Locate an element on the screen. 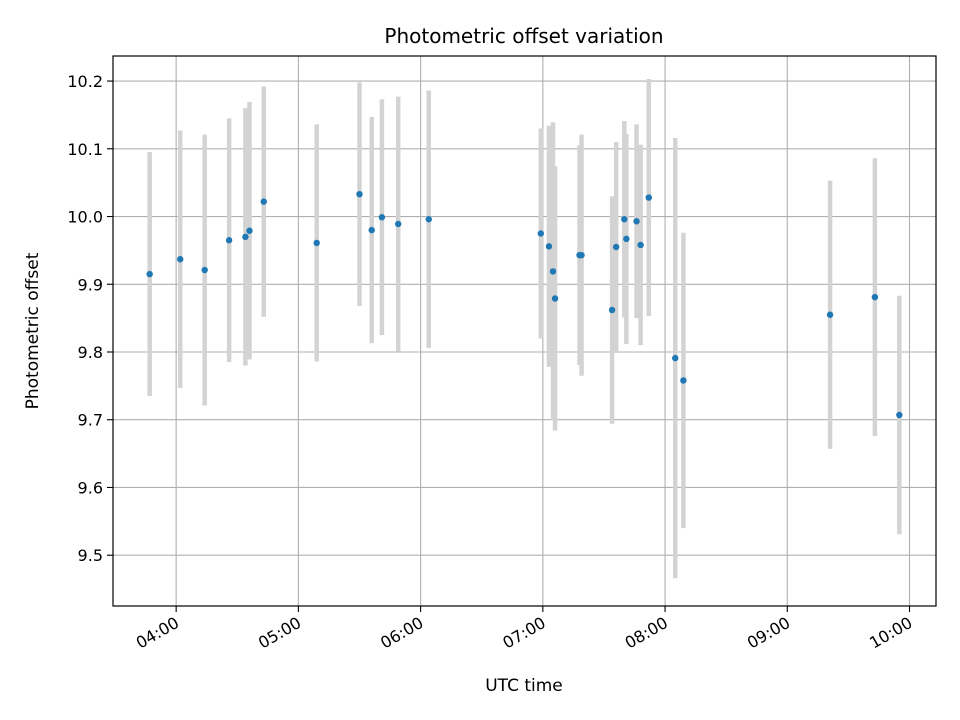  chart-title: Photometric offset variation is located at coordinates (523, 36).